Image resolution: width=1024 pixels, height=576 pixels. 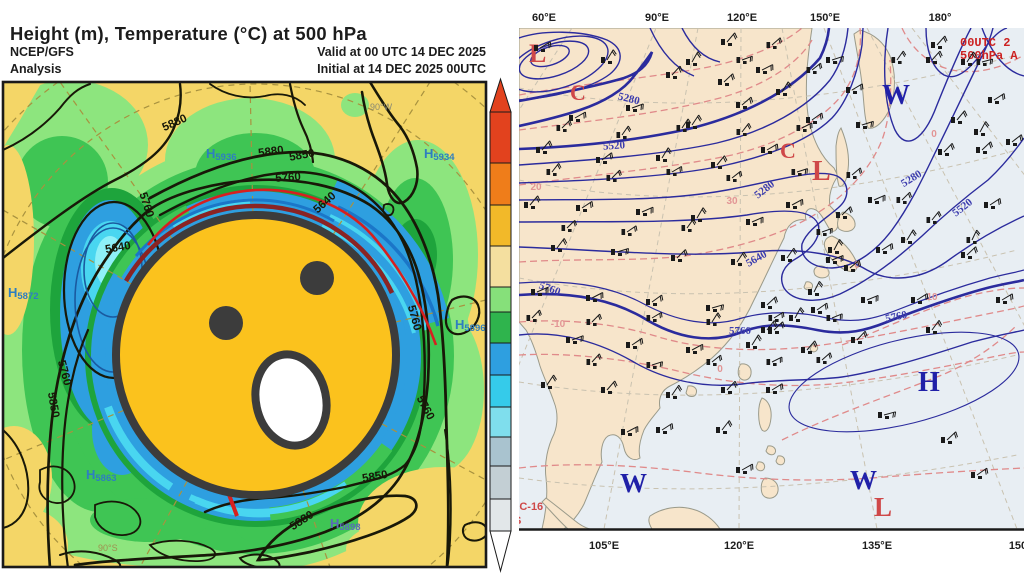 I want to click on svg-text: 180°, so click(x=940, y=18).